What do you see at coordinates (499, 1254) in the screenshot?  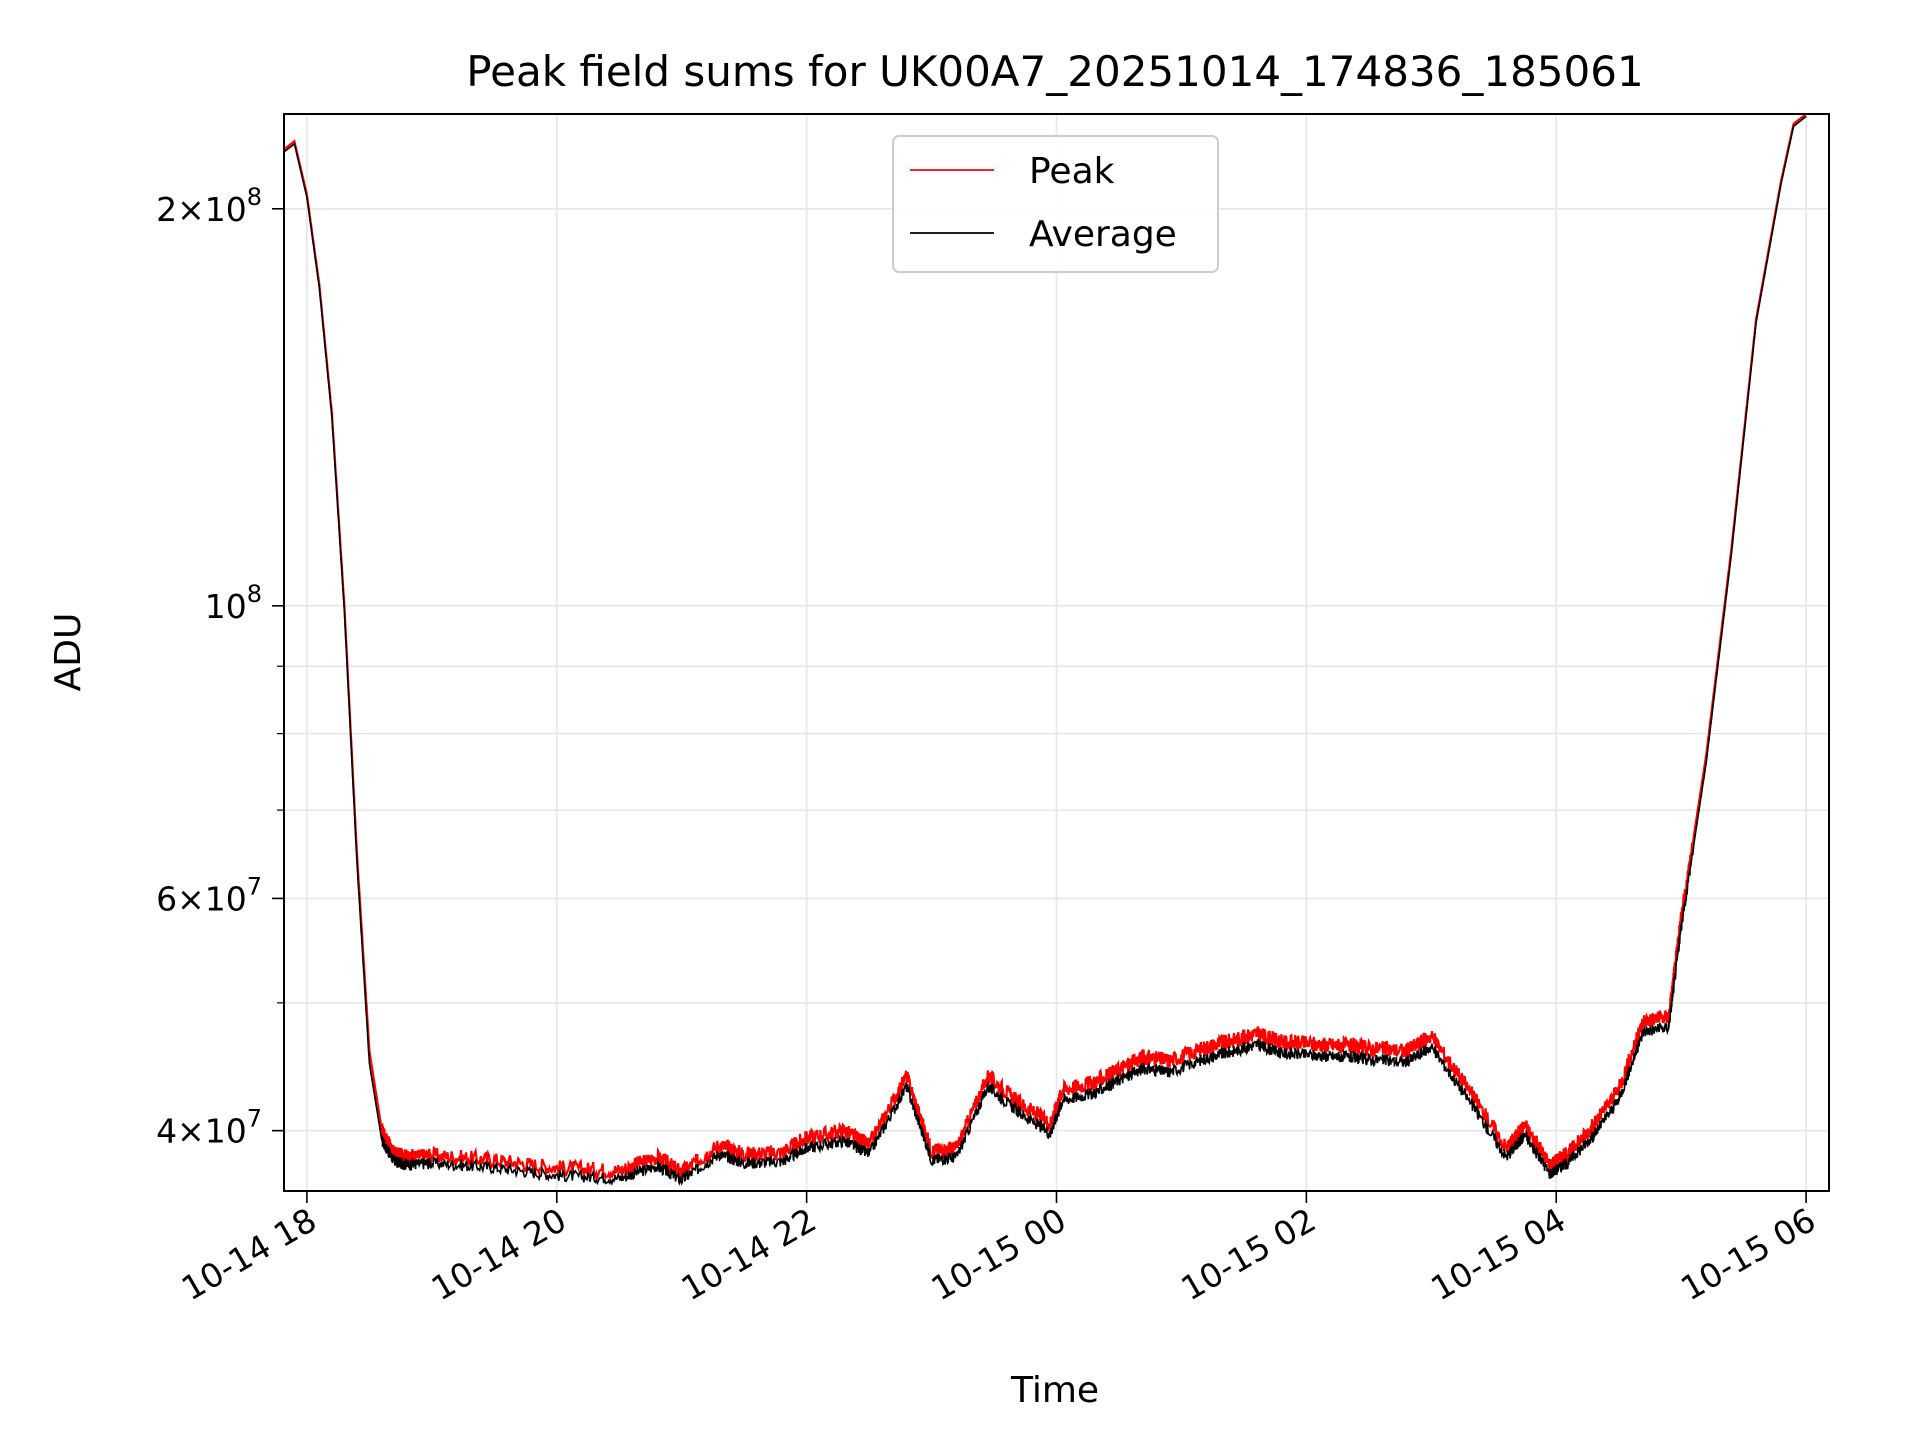 I see `x-tick-label: 10-14 20` at bounding box center [499, 1254].